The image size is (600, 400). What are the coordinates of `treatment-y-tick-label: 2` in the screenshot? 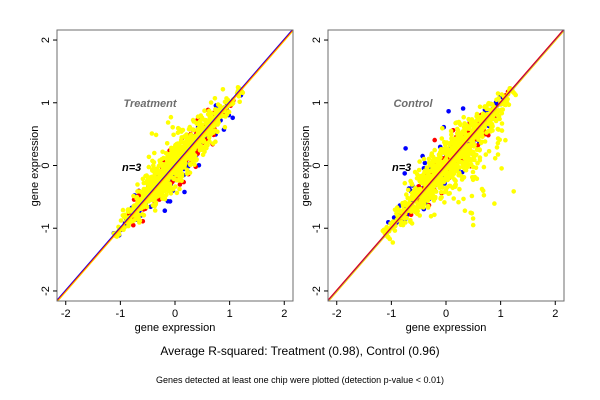 It's located at (46, 40).